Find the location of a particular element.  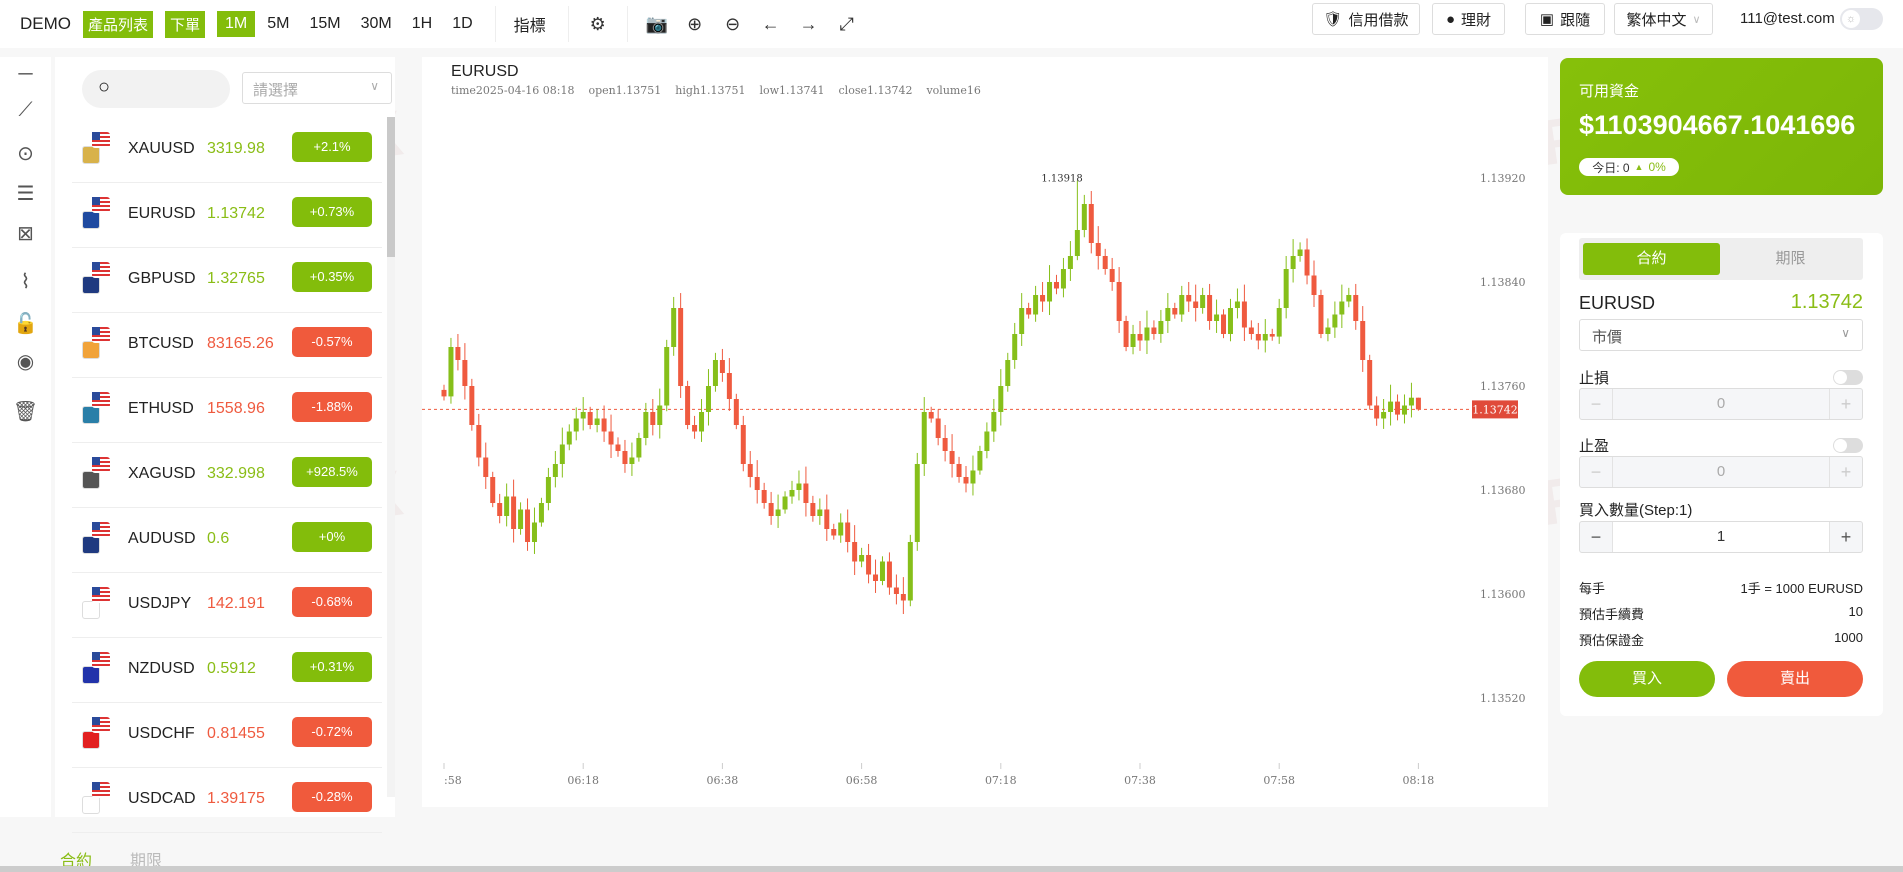

take-profit-toggle is located at coordinates (1848, 445).